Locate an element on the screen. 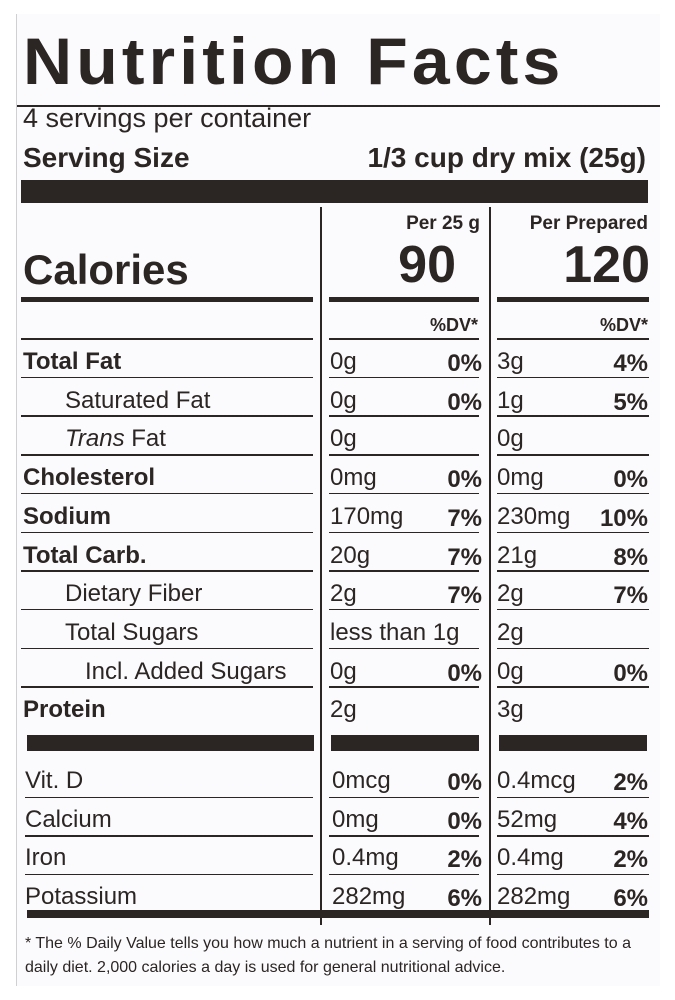  nutrient-label-text: Incl. Added Sugars is located at coordinates (186, 671).